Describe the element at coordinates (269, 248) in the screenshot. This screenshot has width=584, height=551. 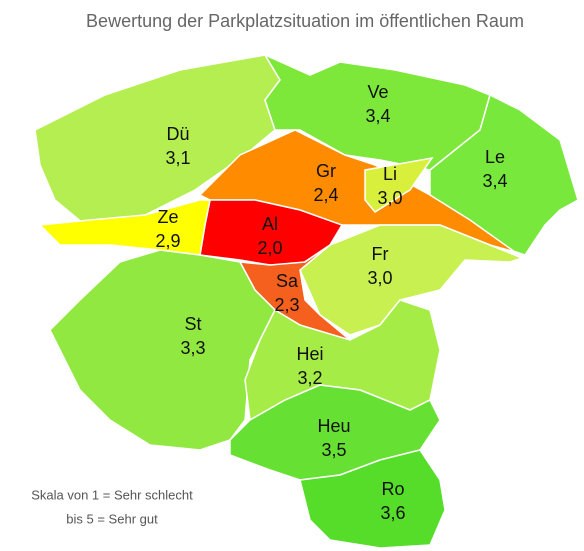
I see `region-value: 2,0` at that location.